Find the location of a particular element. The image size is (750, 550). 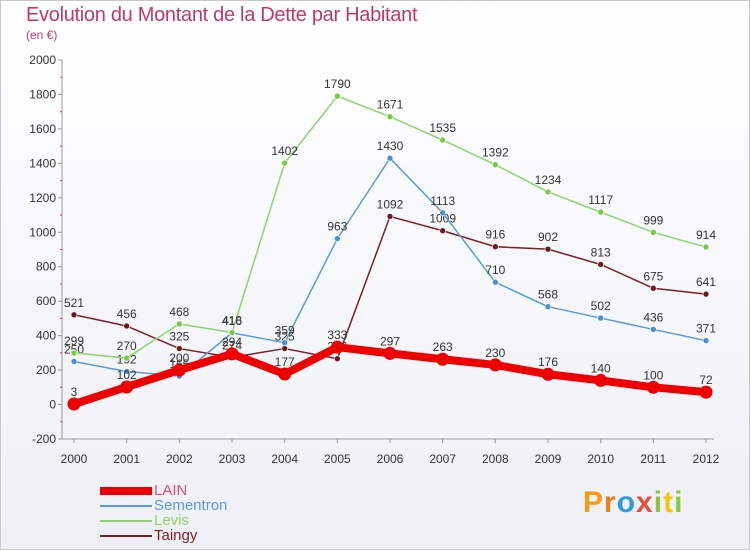

x-tick-label: 2000 is located at coordinates (74, 459).